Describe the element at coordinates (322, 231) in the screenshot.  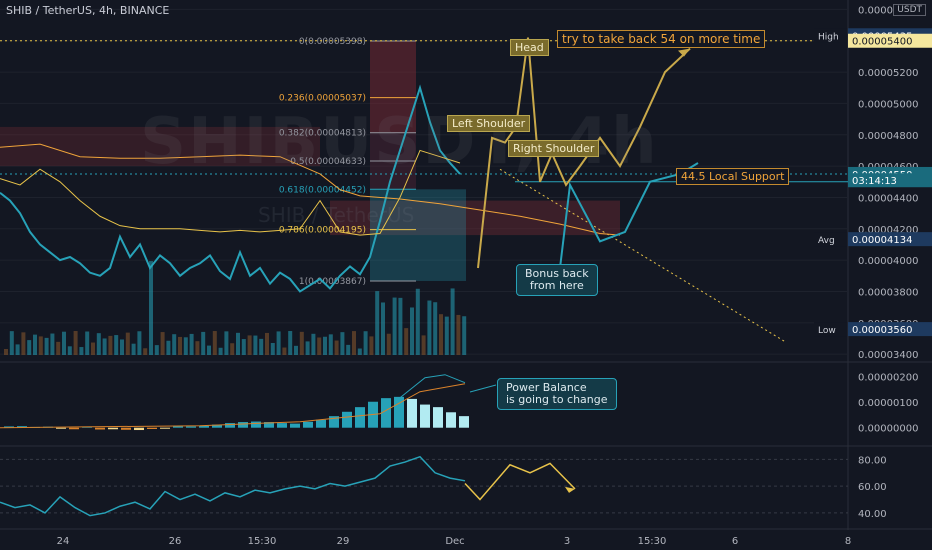
I see `fib-level-label: 0.786(0.00004195)` at that location.